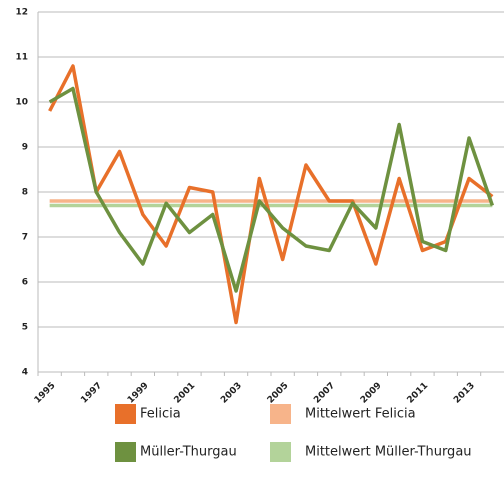  Describe the element at coordinates (278, 393) in the screenshot. I see `x-tick-label: 2005` at that location.